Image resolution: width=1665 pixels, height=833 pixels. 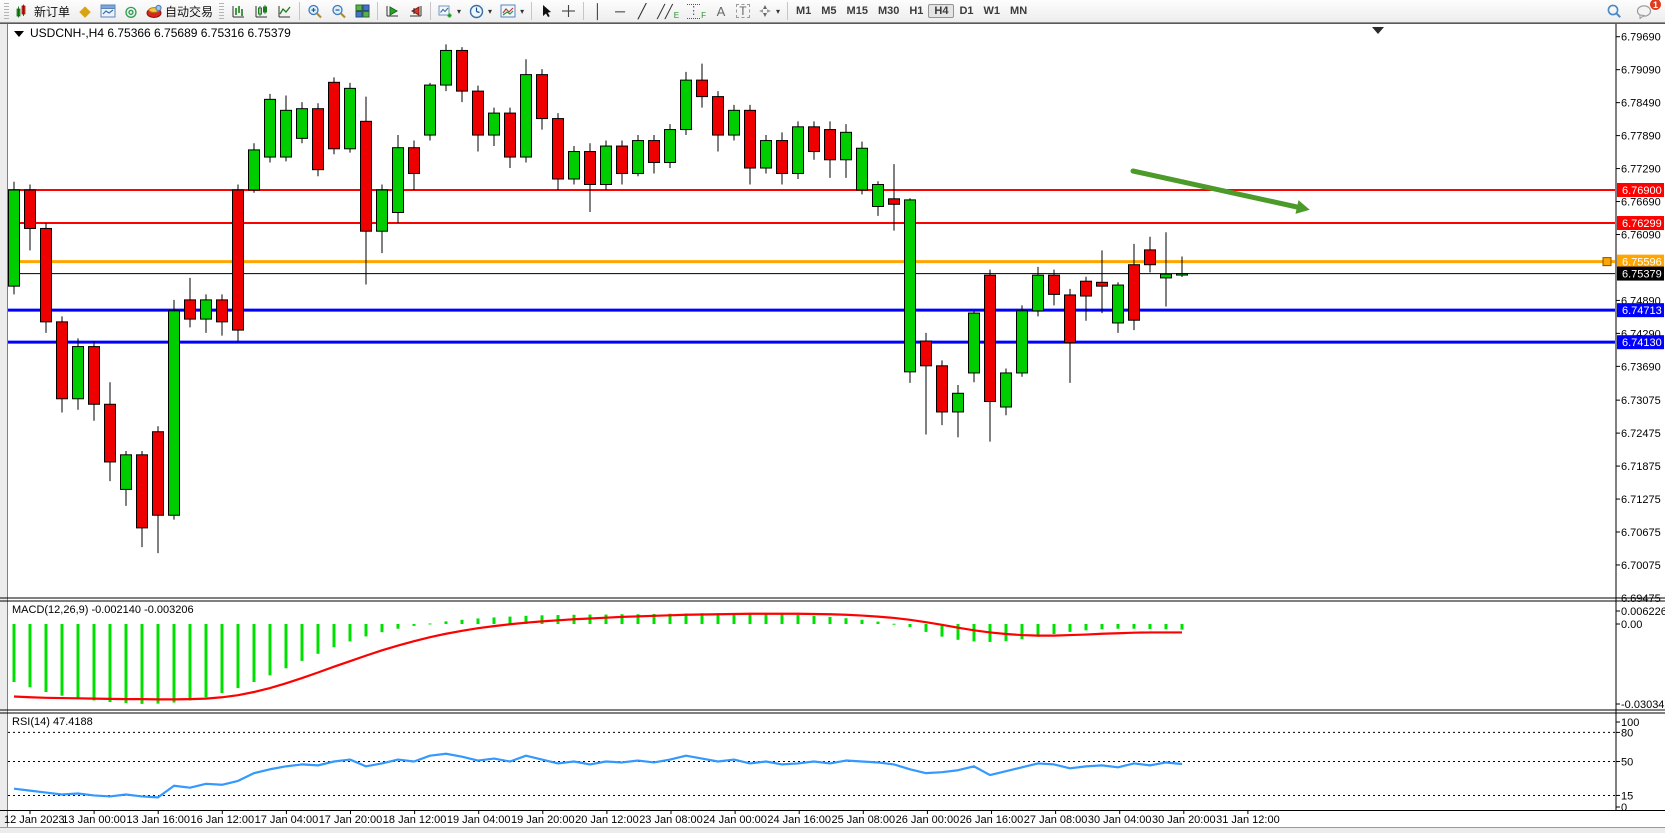 What do you see at coordinates (966, 11) in the screenshot?
I see `tab-timeframe-d1: D1` at bounding box center [966, 11].